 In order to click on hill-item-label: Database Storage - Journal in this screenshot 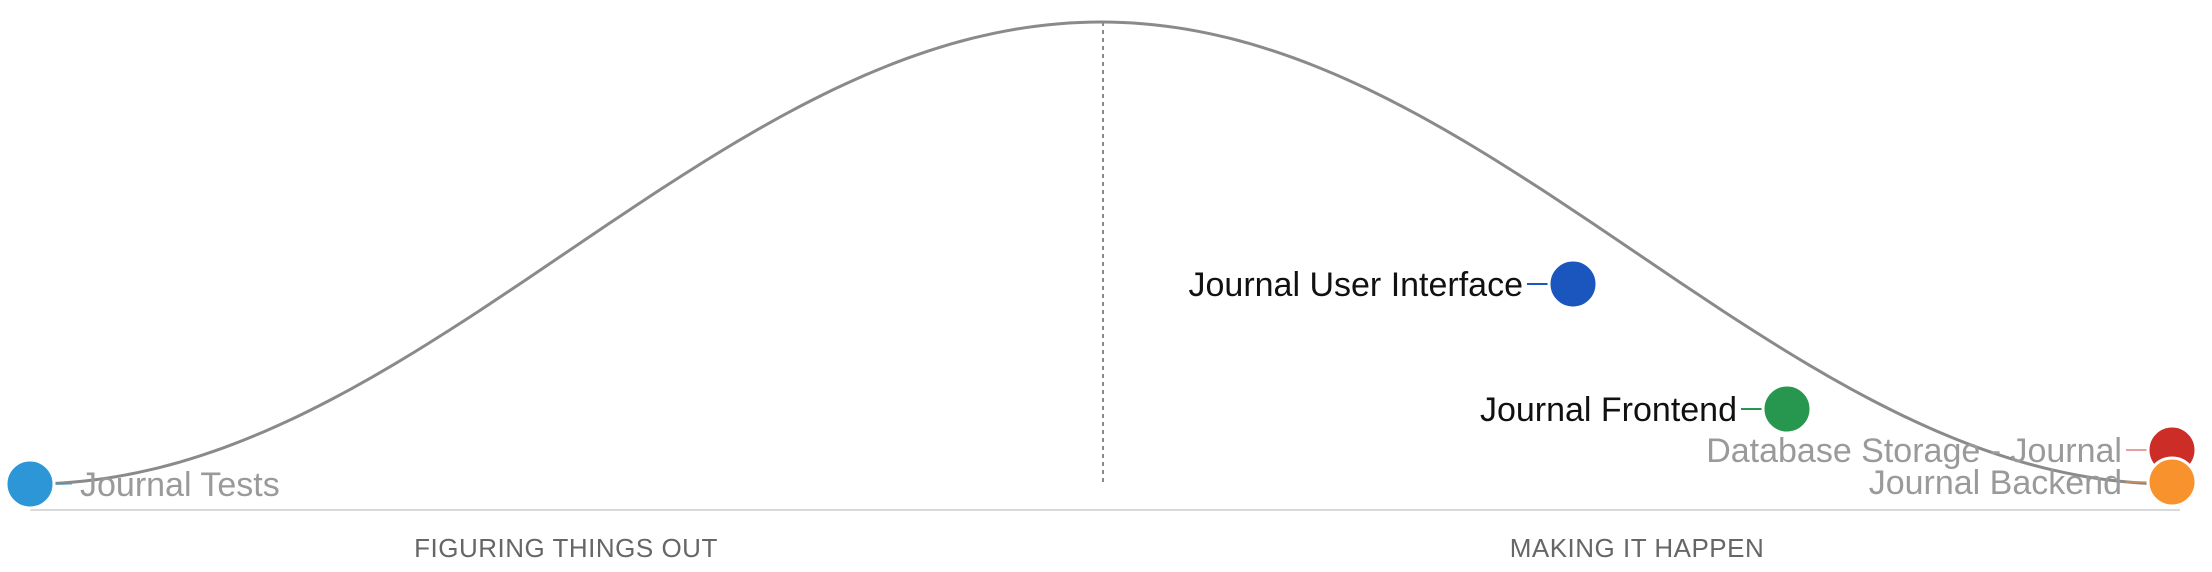, I will do `click(1914, 451)`.